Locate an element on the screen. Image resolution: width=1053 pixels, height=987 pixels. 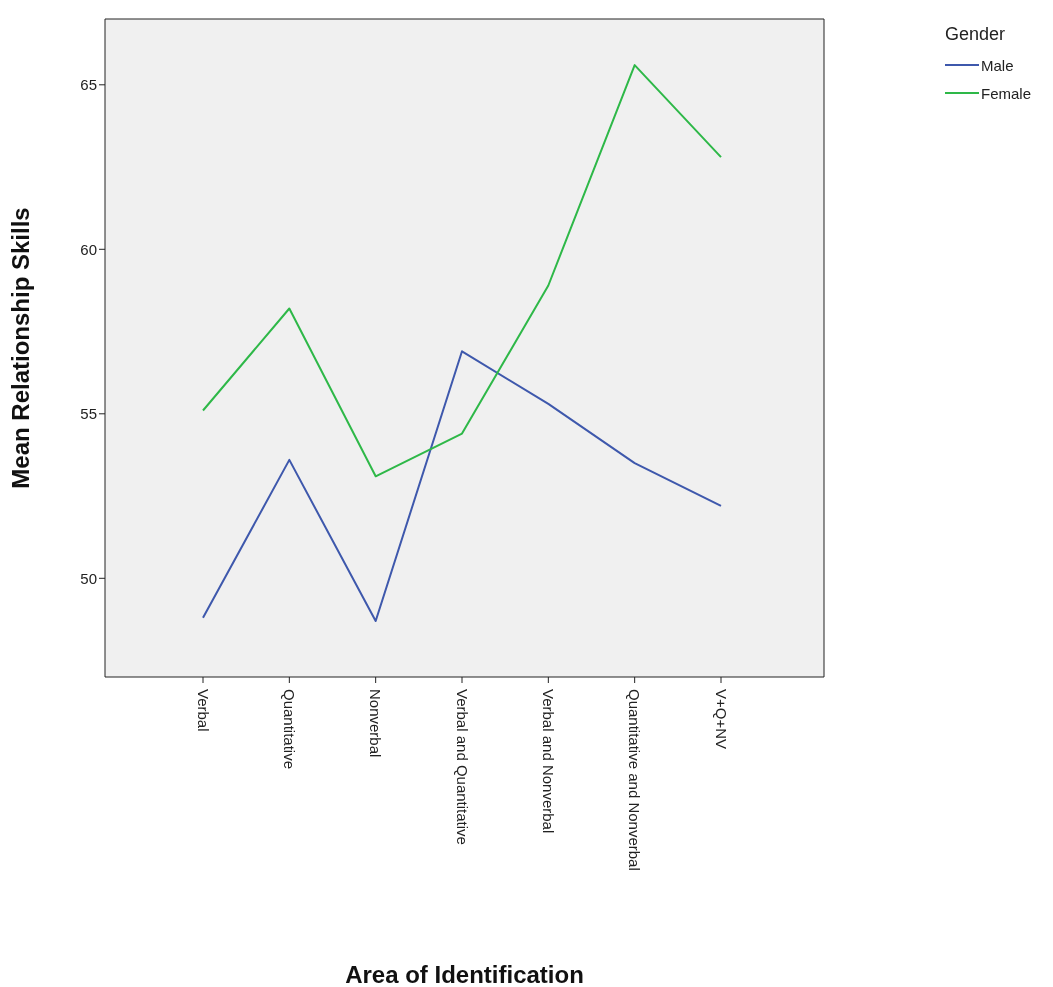
legend-title: Gender is located at coordinates (976, 34).